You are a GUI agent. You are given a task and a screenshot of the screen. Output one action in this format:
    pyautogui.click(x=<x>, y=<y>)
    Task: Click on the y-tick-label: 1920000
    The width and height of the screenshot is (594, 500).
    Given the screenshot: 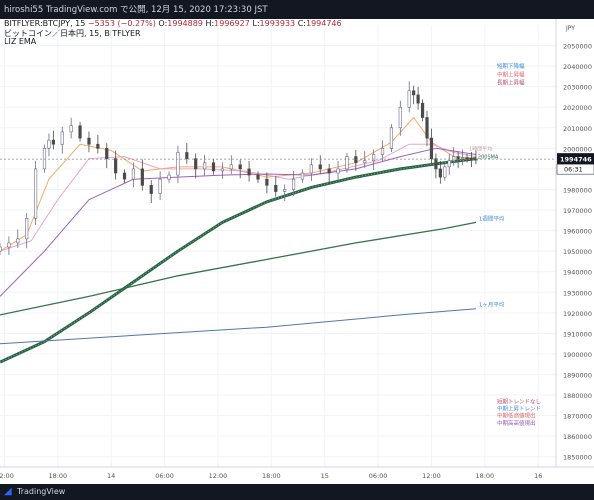 What is the action you would take?
    pyautogui.click(x=577, y=314)
    